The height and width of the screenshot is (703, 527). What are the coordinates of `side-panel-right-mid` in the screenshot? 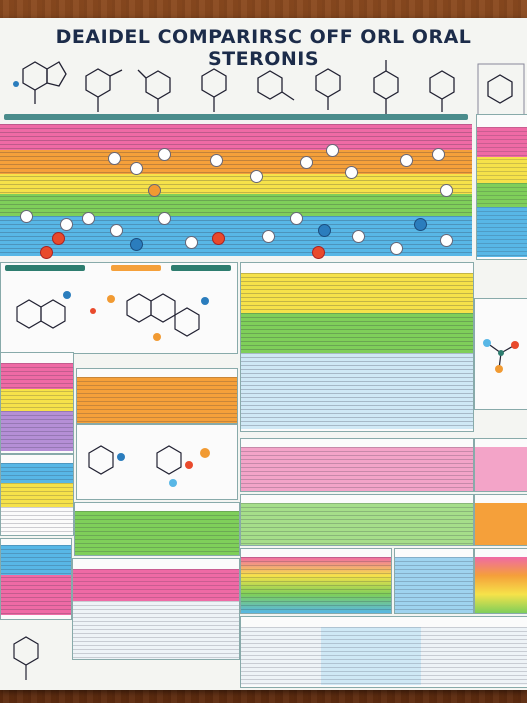 It's located at (500, 465).